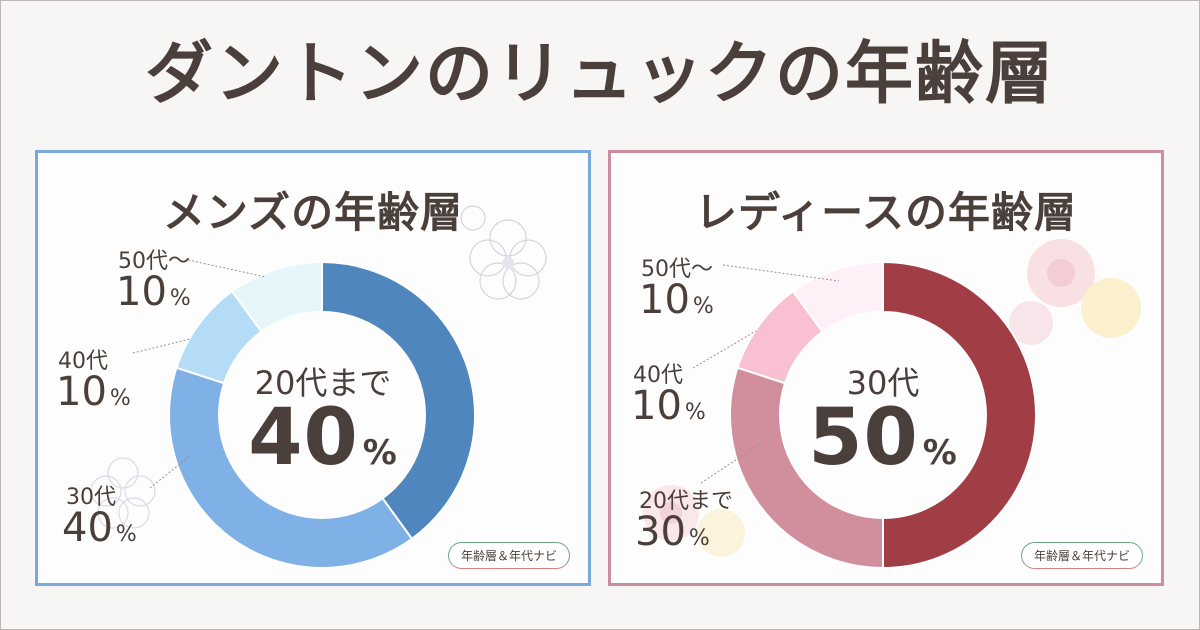 The width and height of the screenshot is (1200, 630). Describe the element at coordinates (303, 438) in the screenshot. I see `center-value-number: 40` at that location.